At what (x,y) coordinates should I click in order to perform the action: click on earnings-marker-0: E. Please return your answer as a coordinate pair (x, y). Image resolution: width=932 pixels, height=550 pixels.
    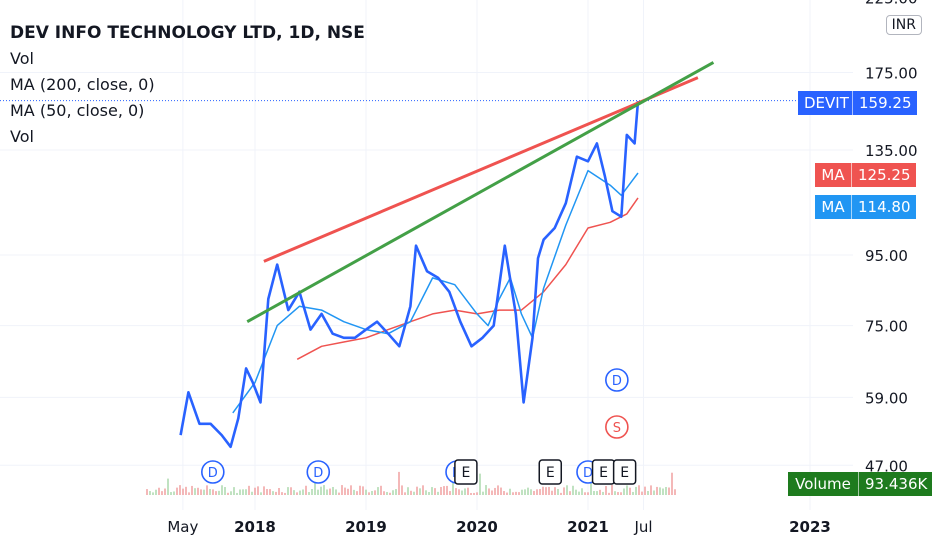
    Looking at the image, I should click on (466, 472).